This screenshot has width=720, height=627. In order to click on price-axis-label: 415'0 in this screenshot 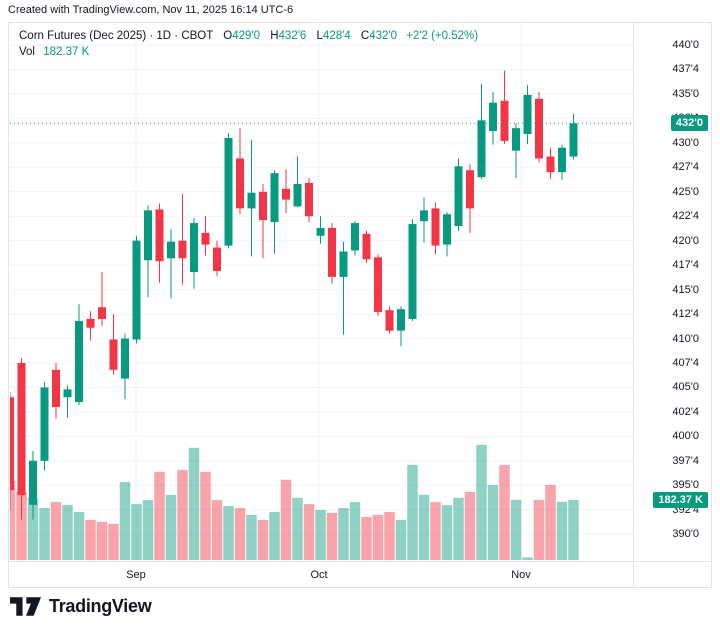, I will do `click(685, 289)`.